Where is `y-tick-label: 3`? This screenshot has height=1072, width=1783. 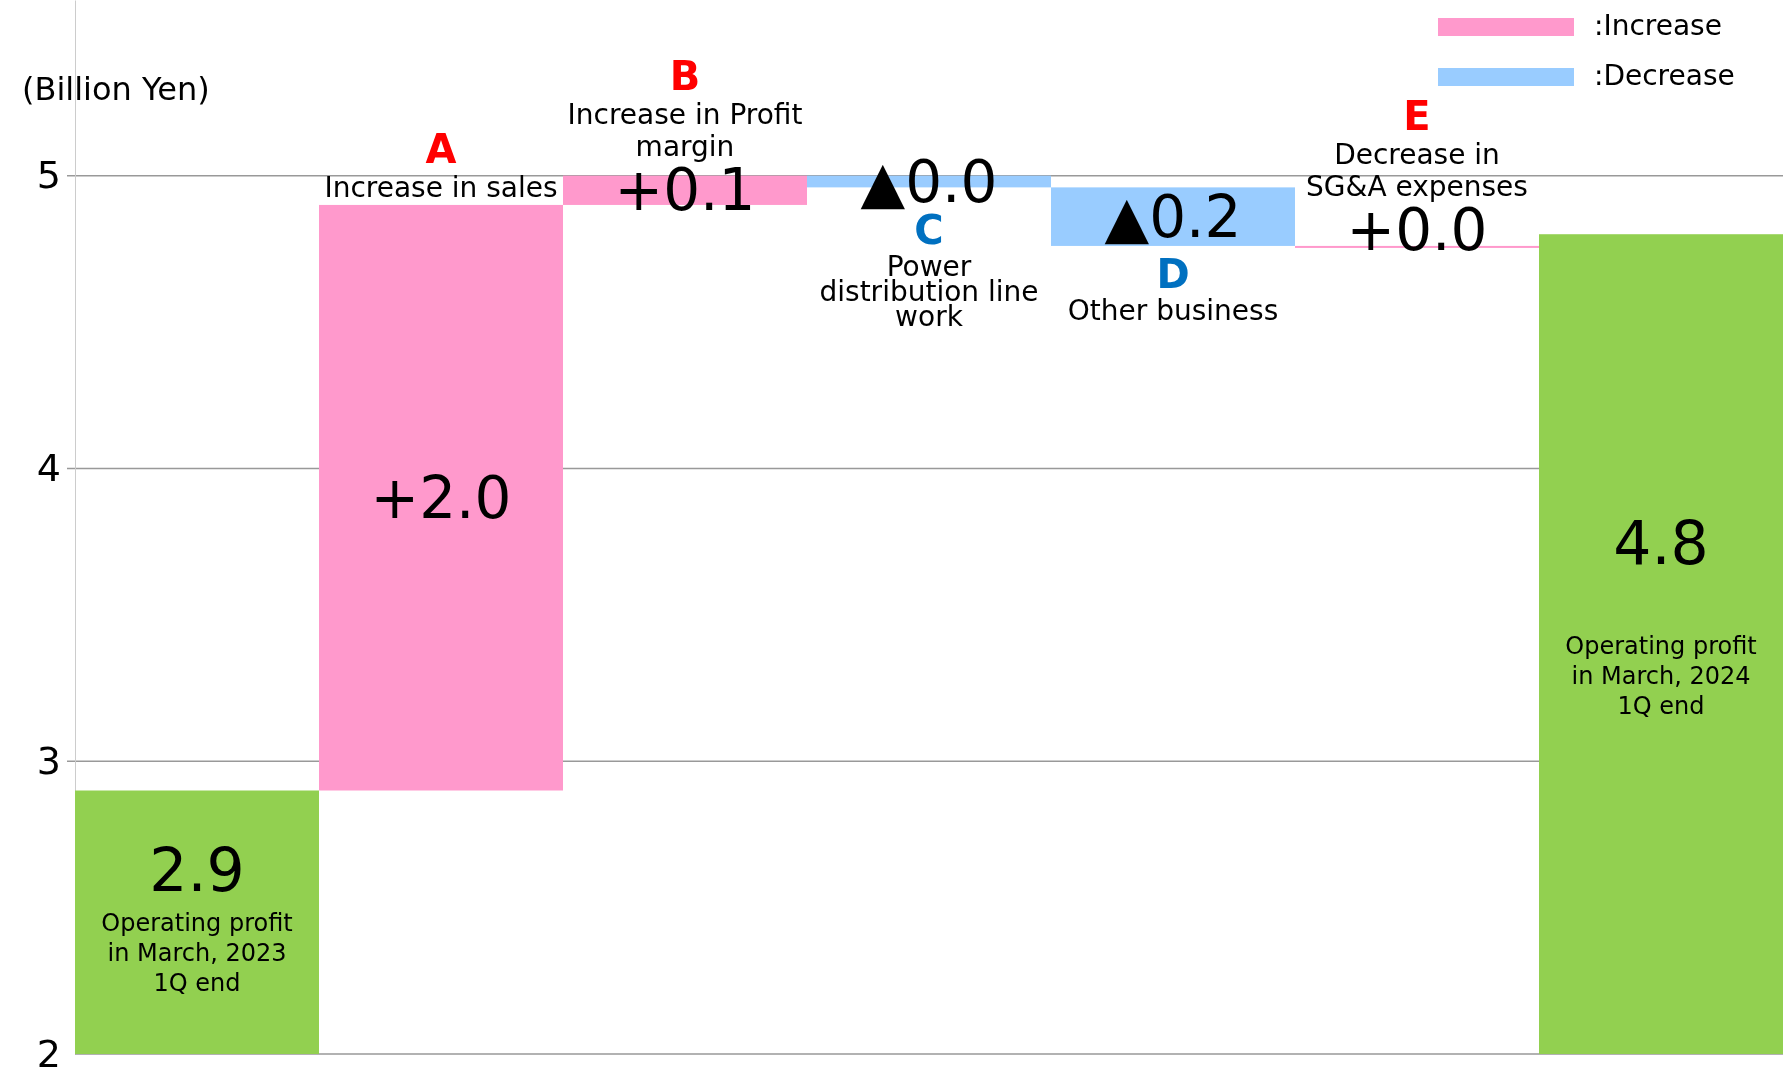 y-tick-label: 3 is located at coordinates (48, 760).